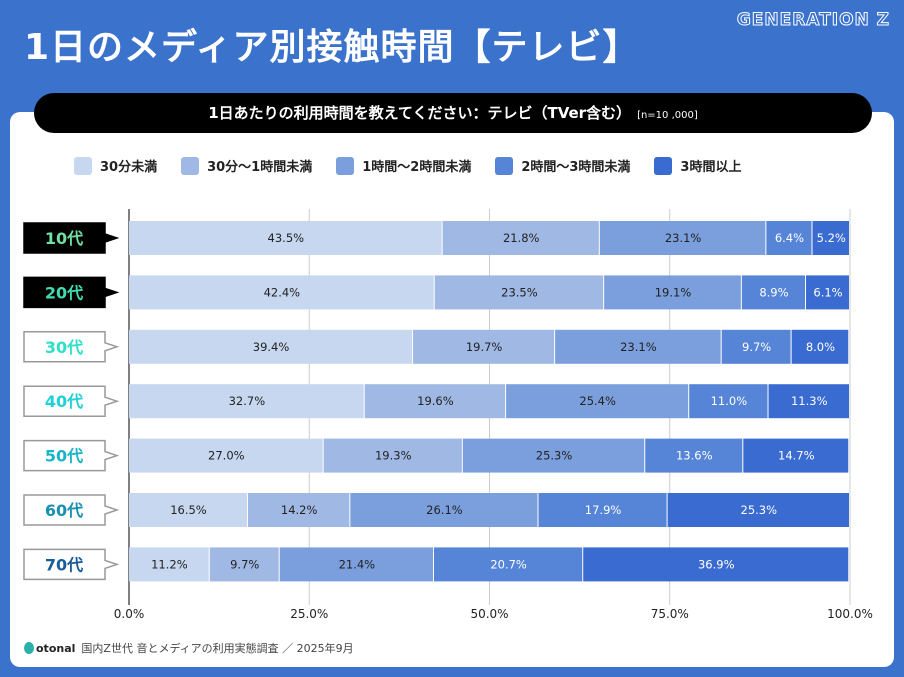 The height and width of the screenshot is (677, 904). What do you see at coordinates (226, 456) in the screenshot?
I see `data-label: 27.0%` at bounding box center [226, 456].